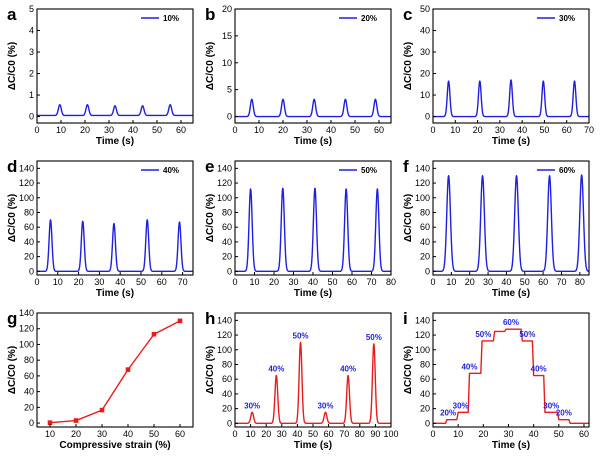 This screenshot has height=460, width=600. Describe the element at coordinates (31, 74) in the screenshot. I see `y-tick-label: 2` at that location.